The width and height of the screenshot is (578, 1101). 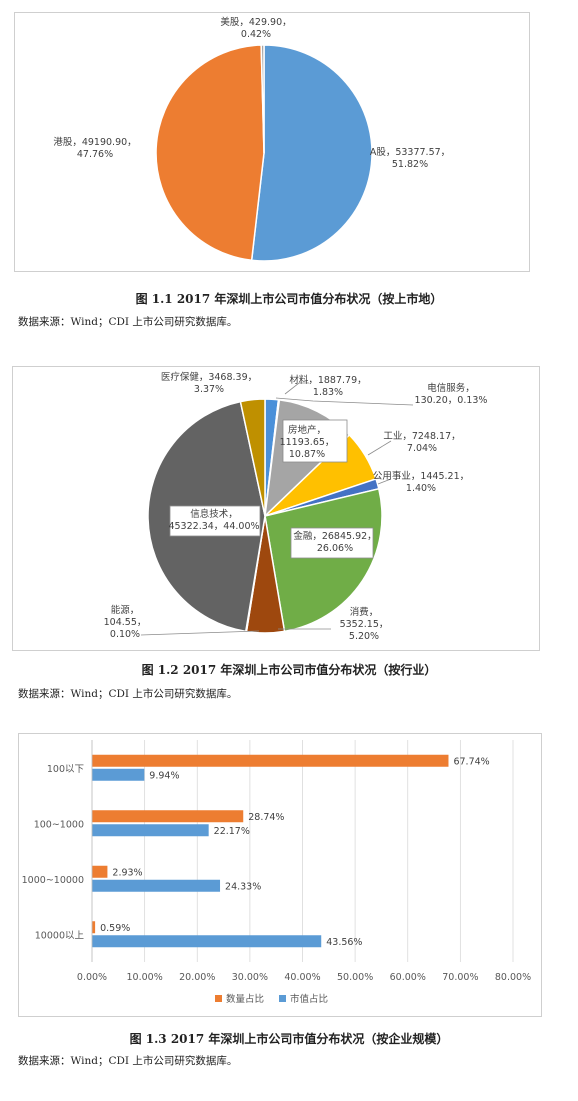 I want to click on chart3-x-tick-label: 30.00%, so click(x=250, y=977).